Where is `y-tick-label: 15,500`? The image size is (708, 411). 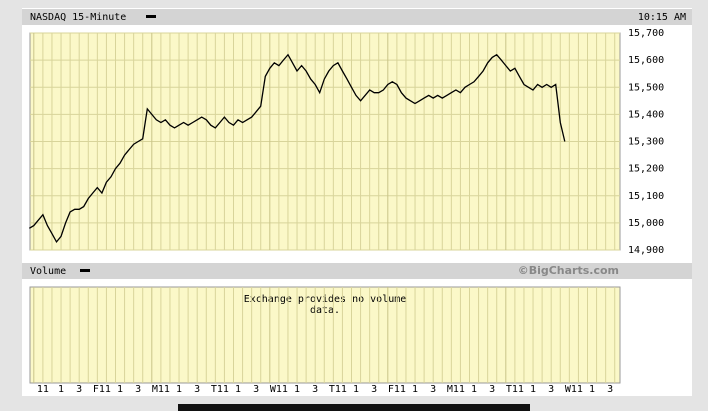
y-tick-label: 15,500 is located at coordinates (646, 87).